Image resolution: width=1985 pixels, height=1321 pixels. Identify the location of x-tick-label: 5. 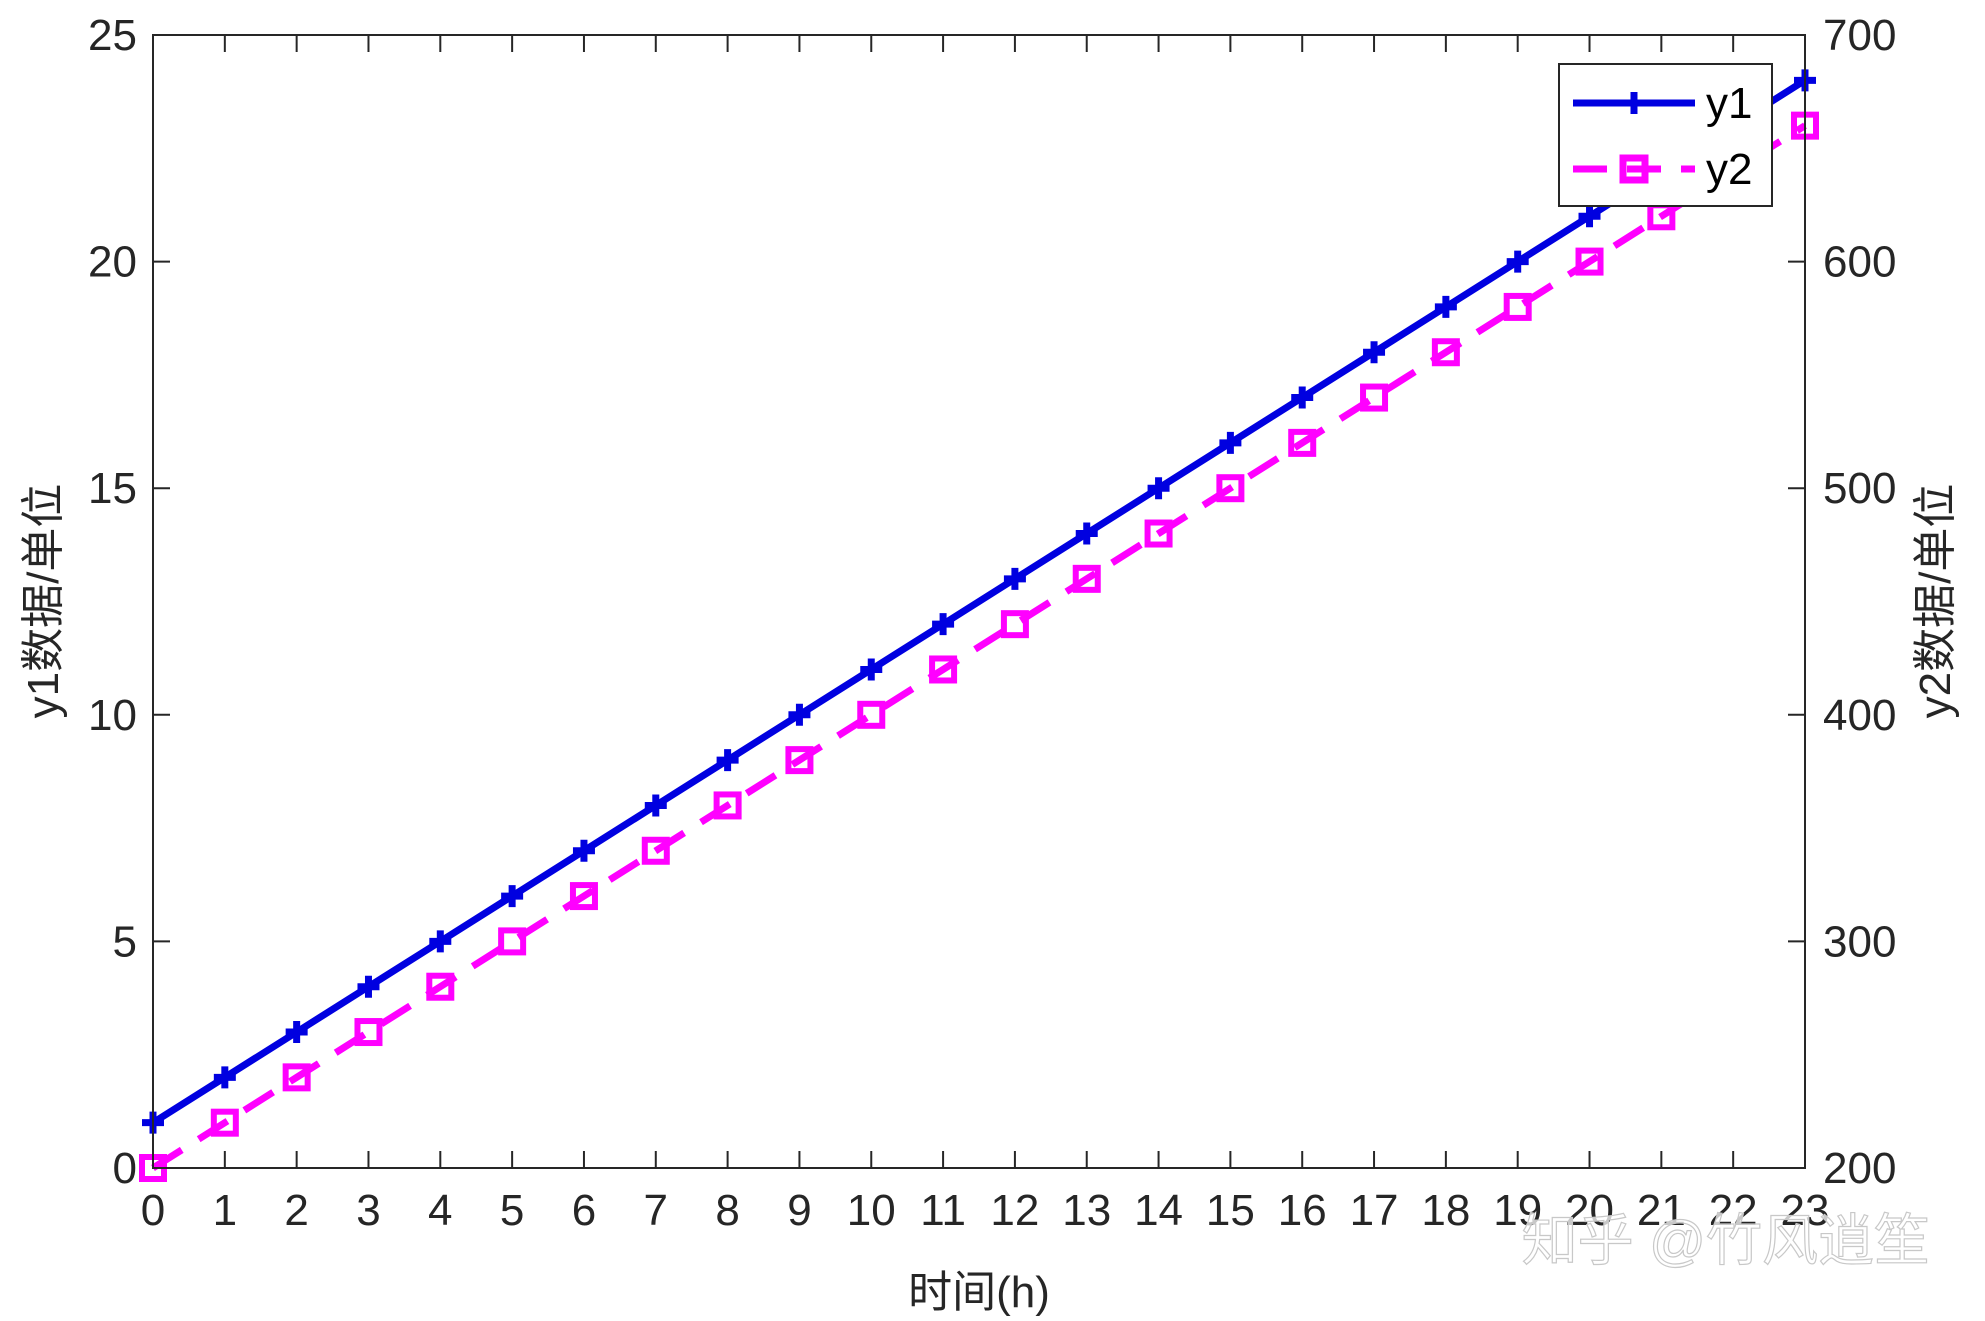
(512, 1210).